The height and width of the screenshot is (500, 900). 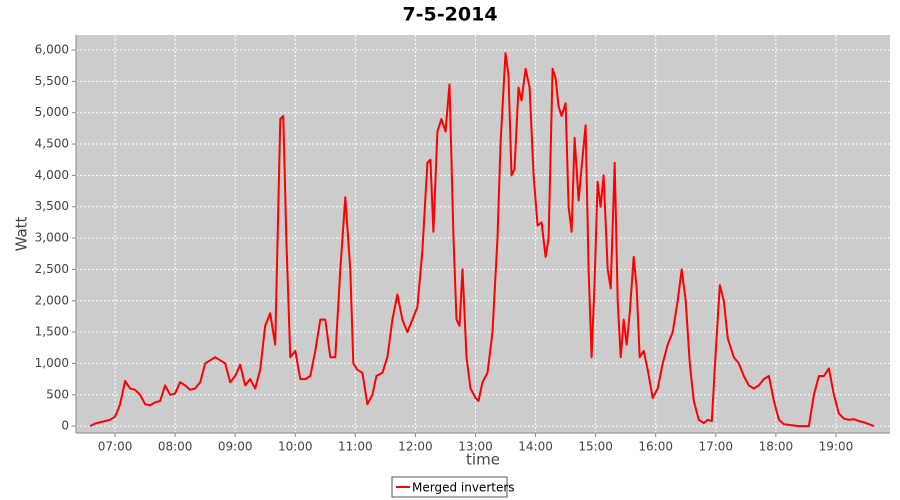 What do you see at coordinates (836, 447) in the screenshot?
I see `x-tick-label: 19:00` at bounding box center [836, 447].